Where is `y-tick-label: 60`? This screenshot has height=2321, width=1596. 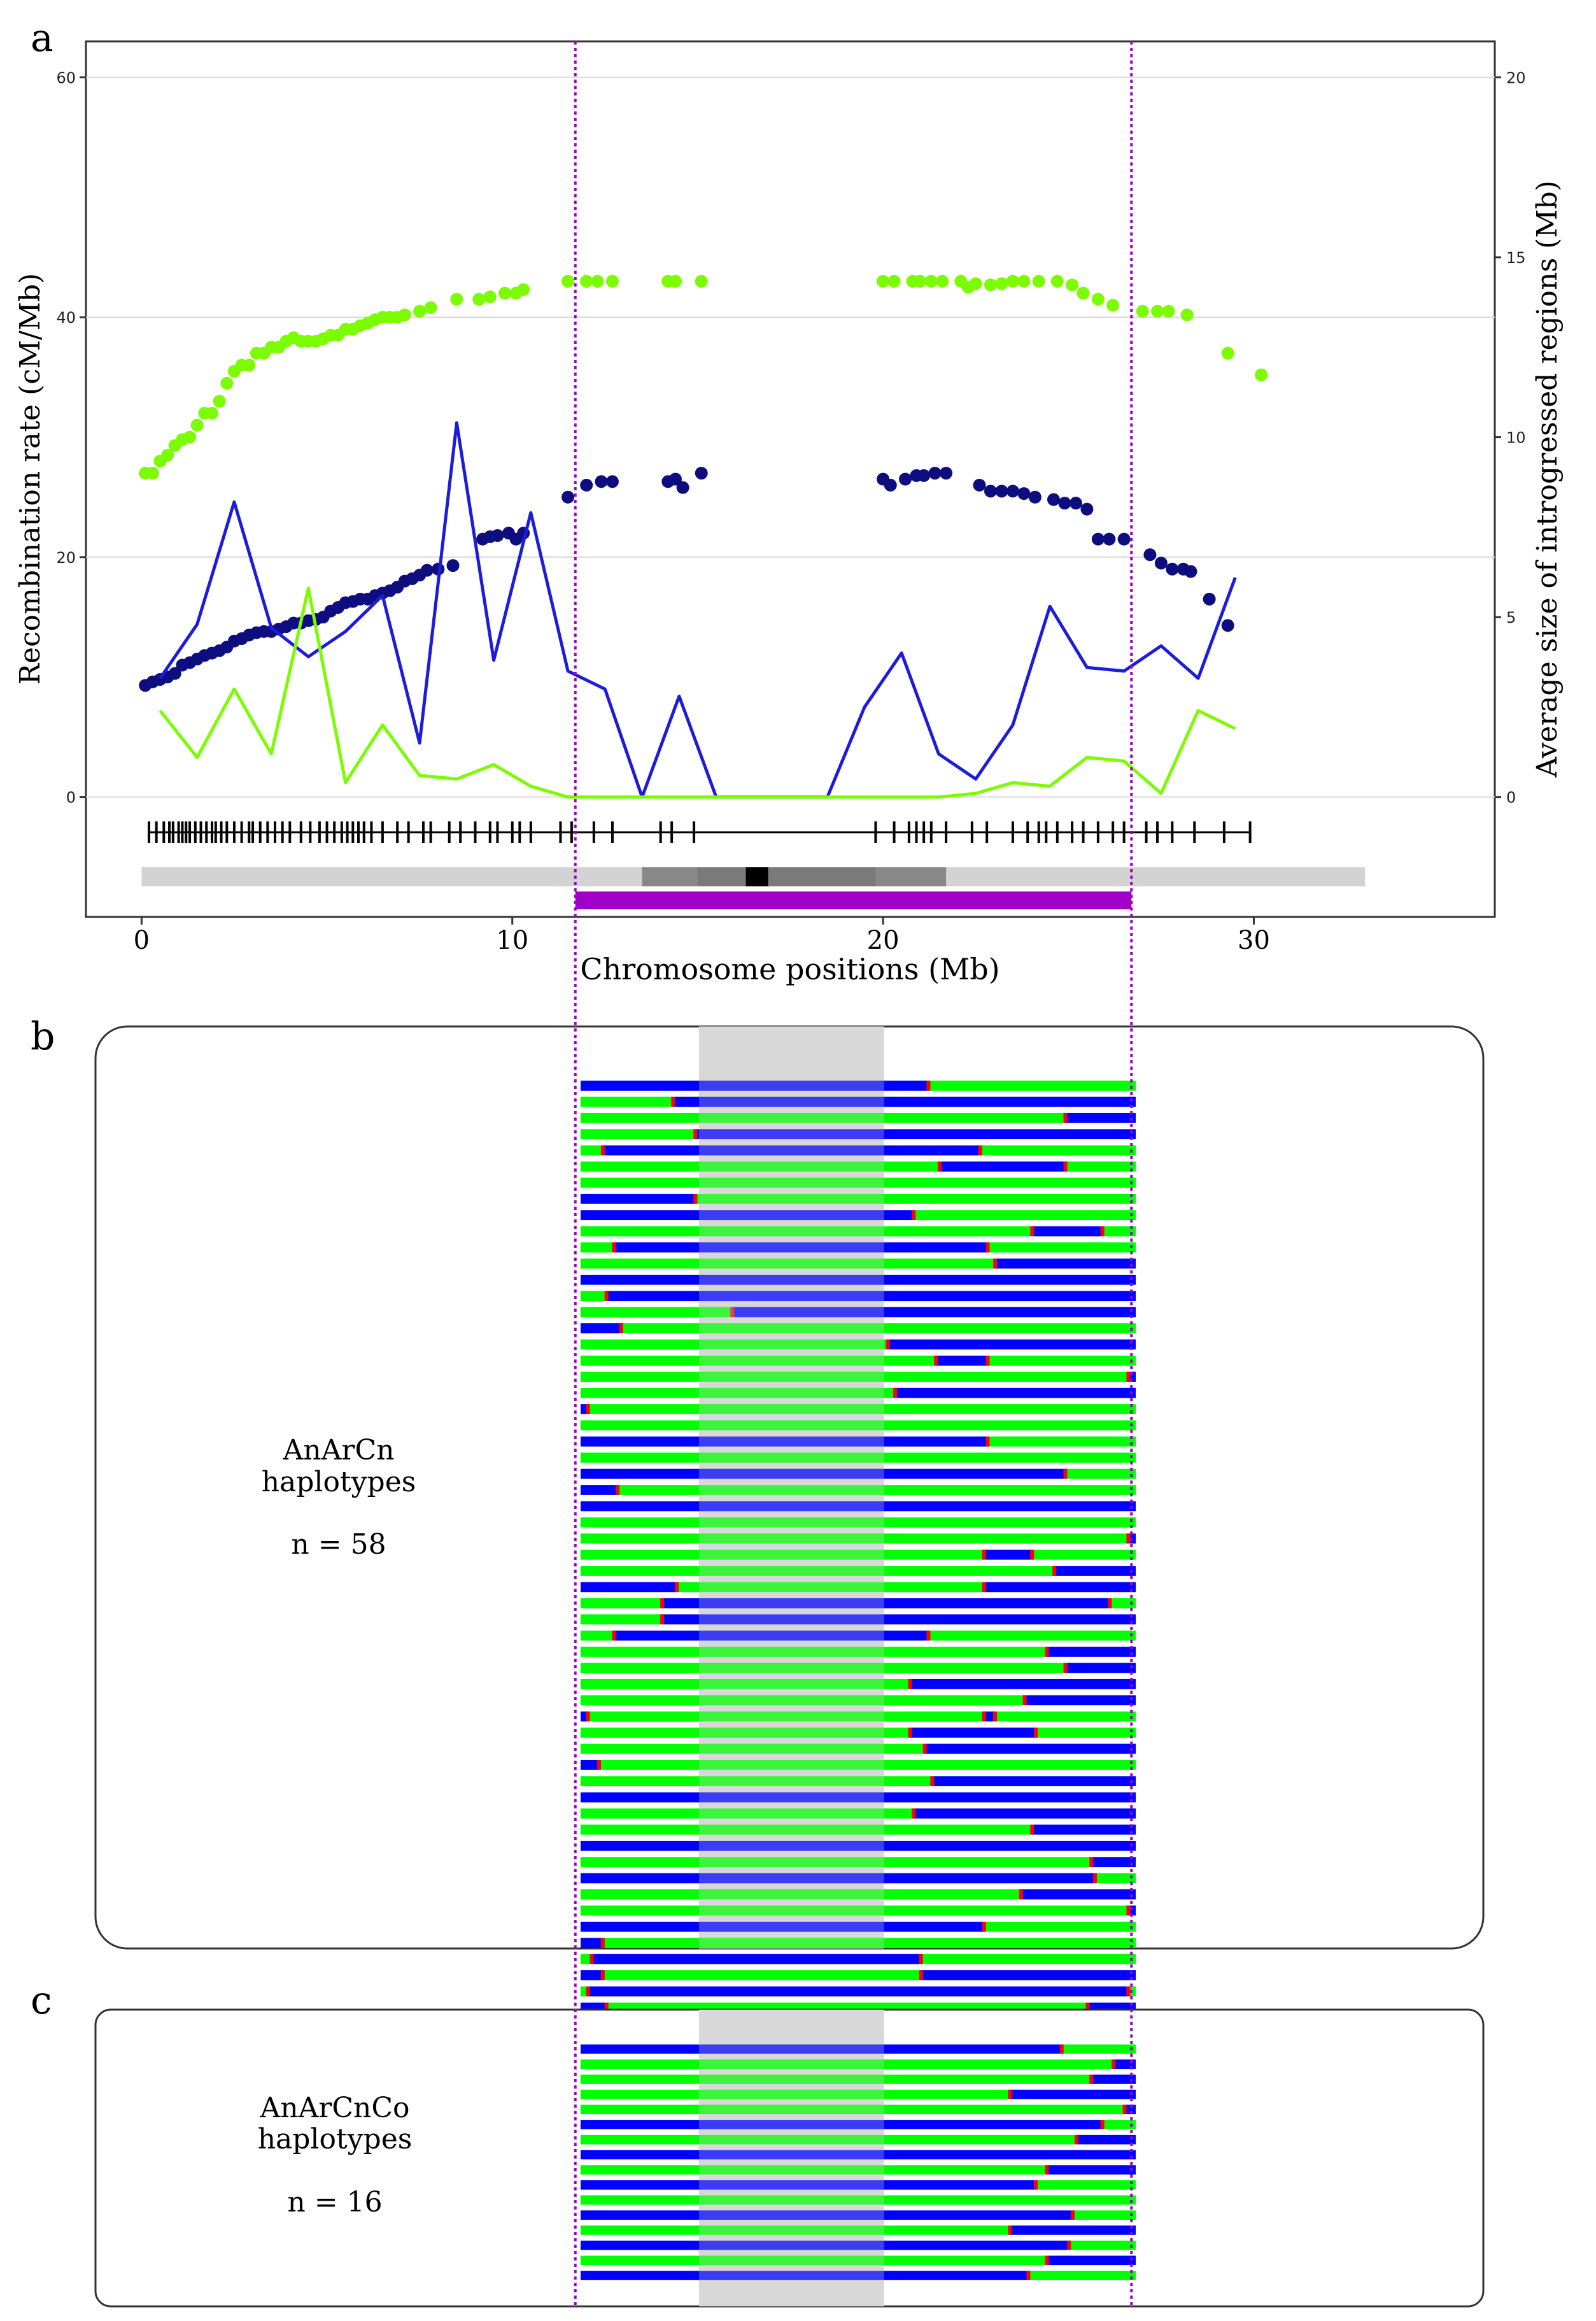
y-tick-label: 60 is located at coordinates (66, 78).